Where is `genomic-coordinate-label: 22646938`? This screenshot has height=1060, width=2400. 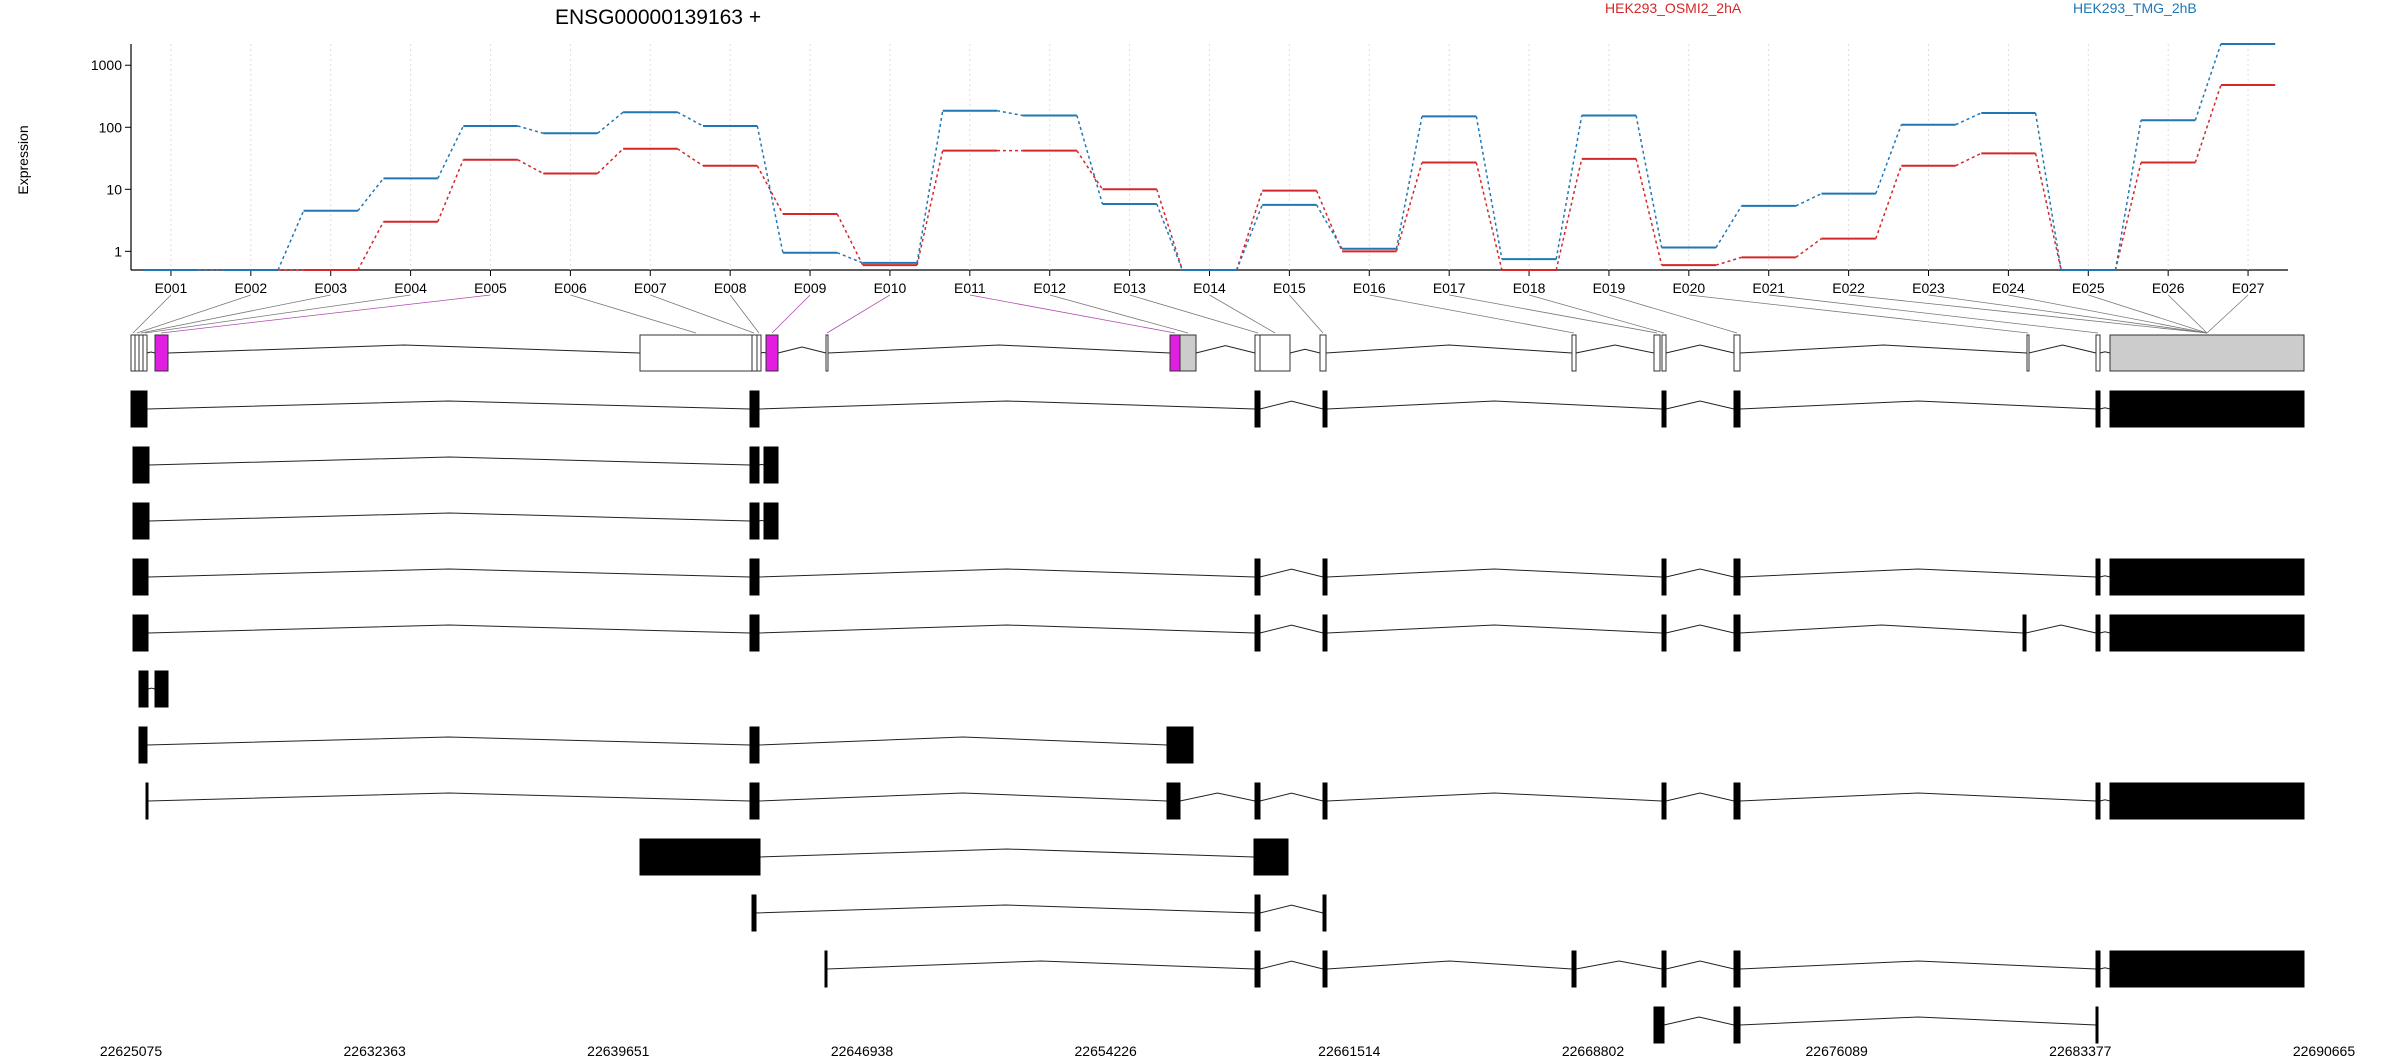
genomic-coordinate-label: 22646938 is located at coordinates (862, 1051).